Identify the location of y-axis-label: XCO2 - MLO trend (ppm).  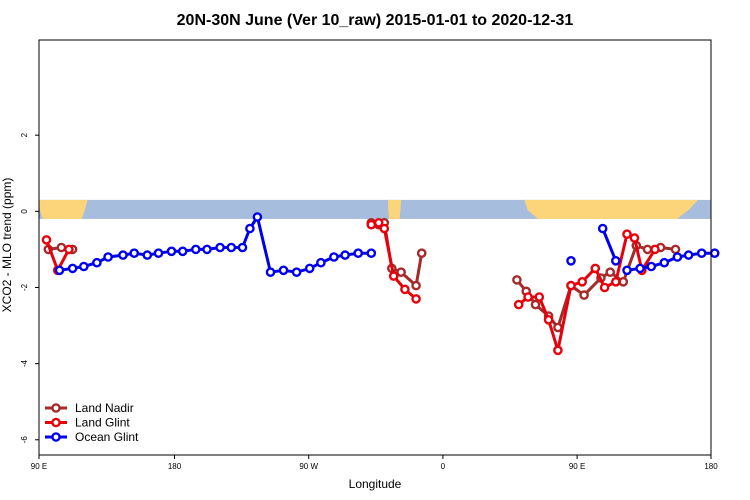
(7, 245).